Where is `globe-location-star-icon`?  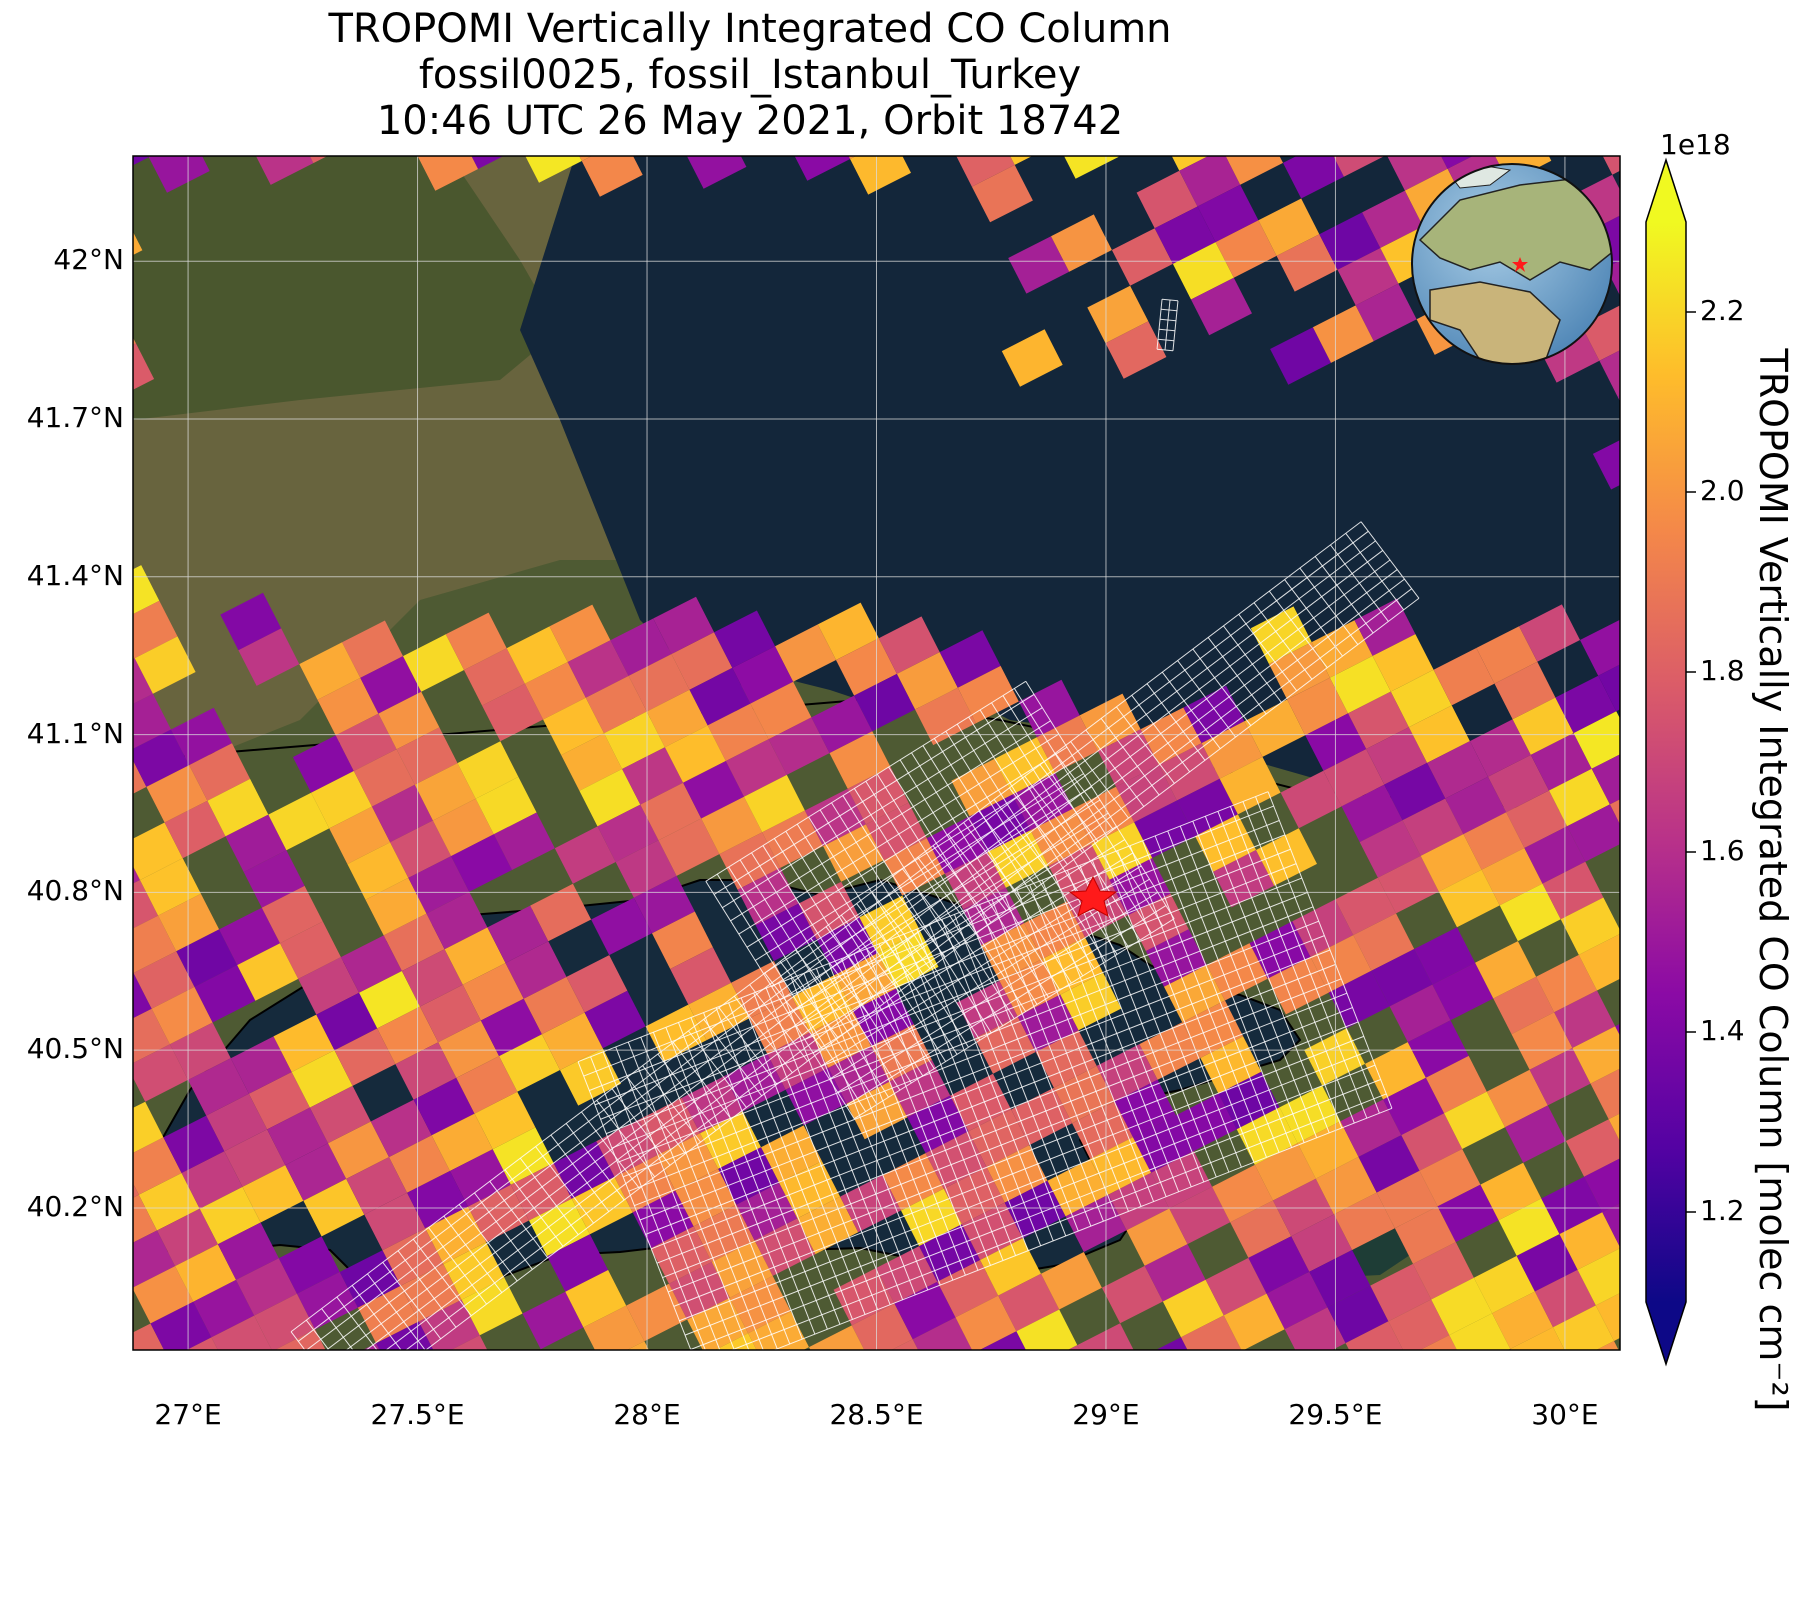
globe-location-star-icon is located at coordinates (1520, 264).